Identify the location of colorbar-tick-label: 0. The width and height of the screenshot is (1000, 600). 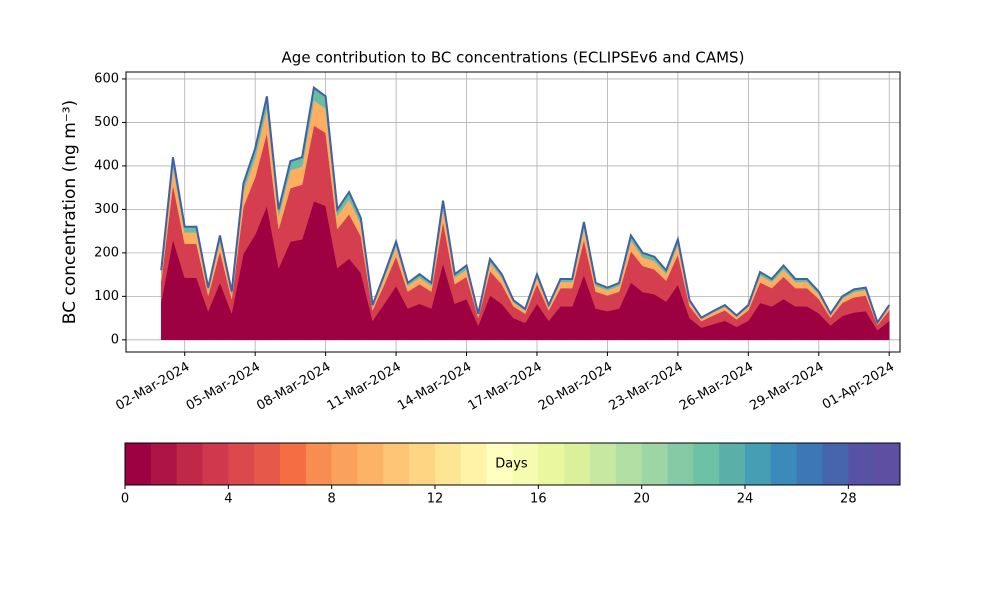
(125, 499).